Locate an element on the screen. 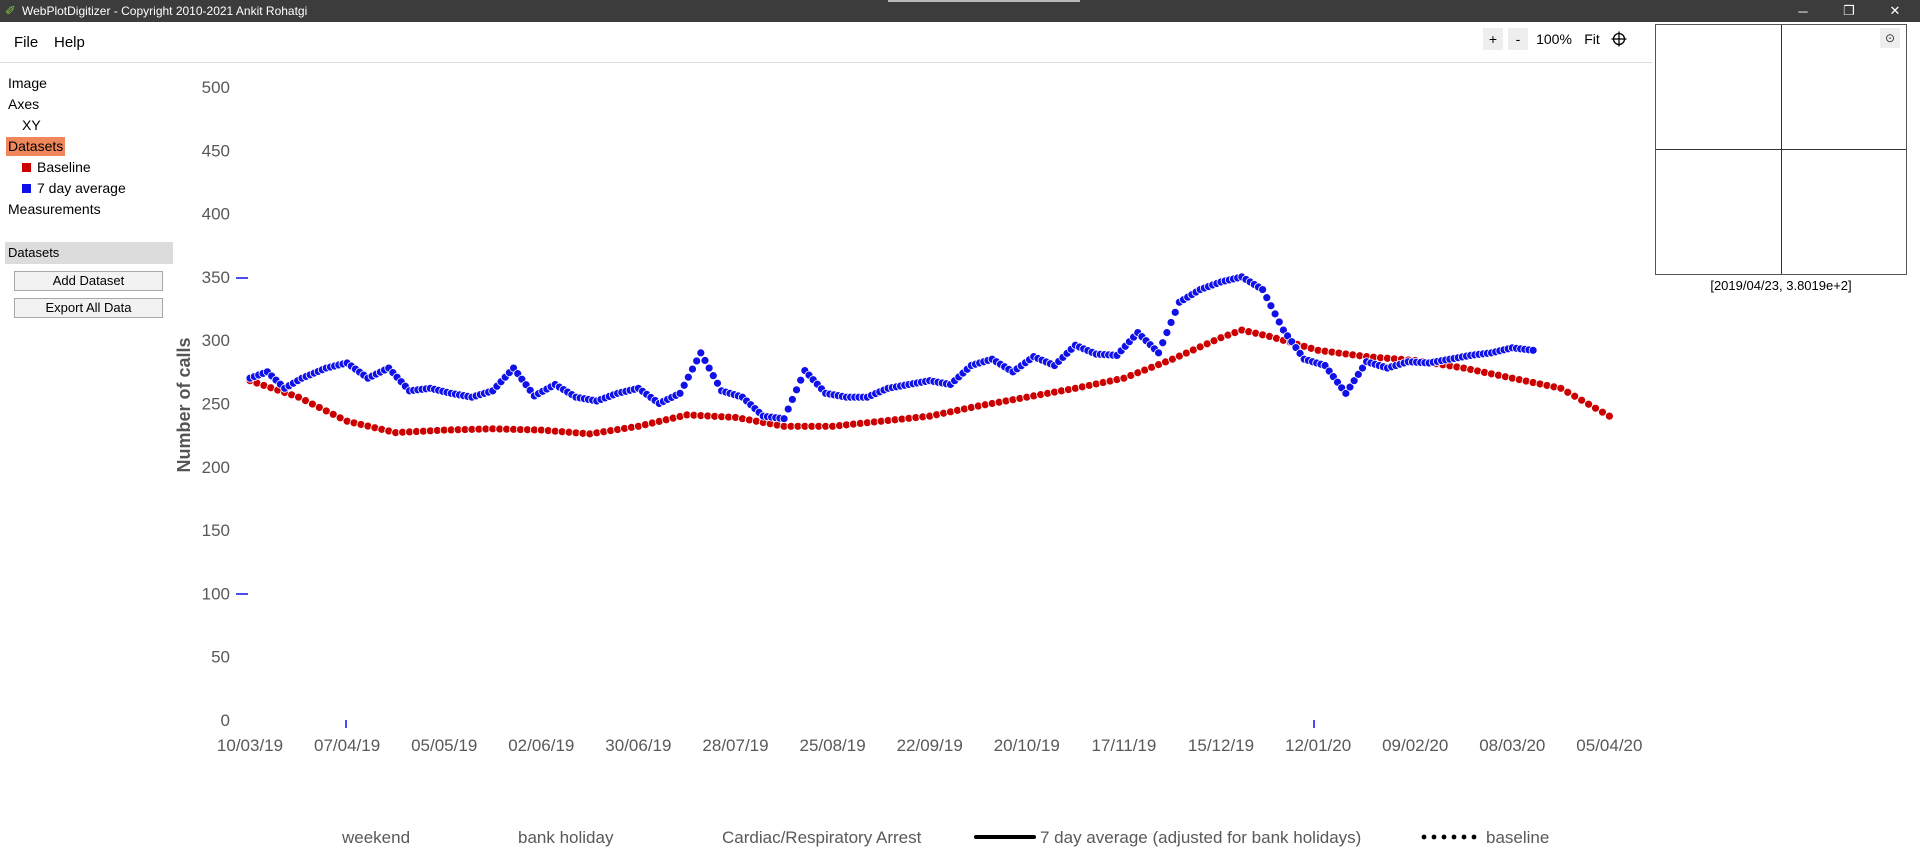  legend-label: weekend is located at coordinates (375, 837).